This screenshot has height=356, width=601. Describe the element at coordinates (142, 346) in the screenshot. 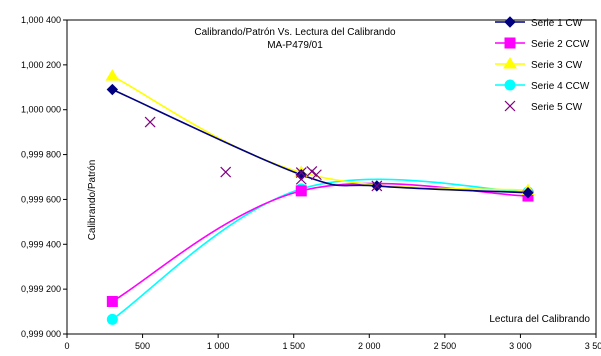

I see `x-tick-label: 500` at that location.